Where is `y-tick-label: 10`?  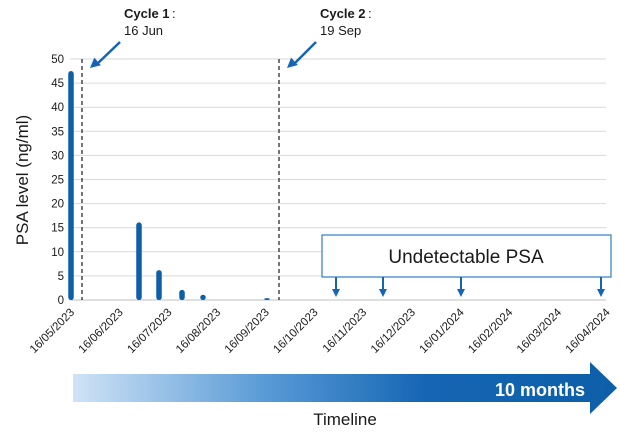
y-tick-label: 10 is located at coordinates (57, 253).